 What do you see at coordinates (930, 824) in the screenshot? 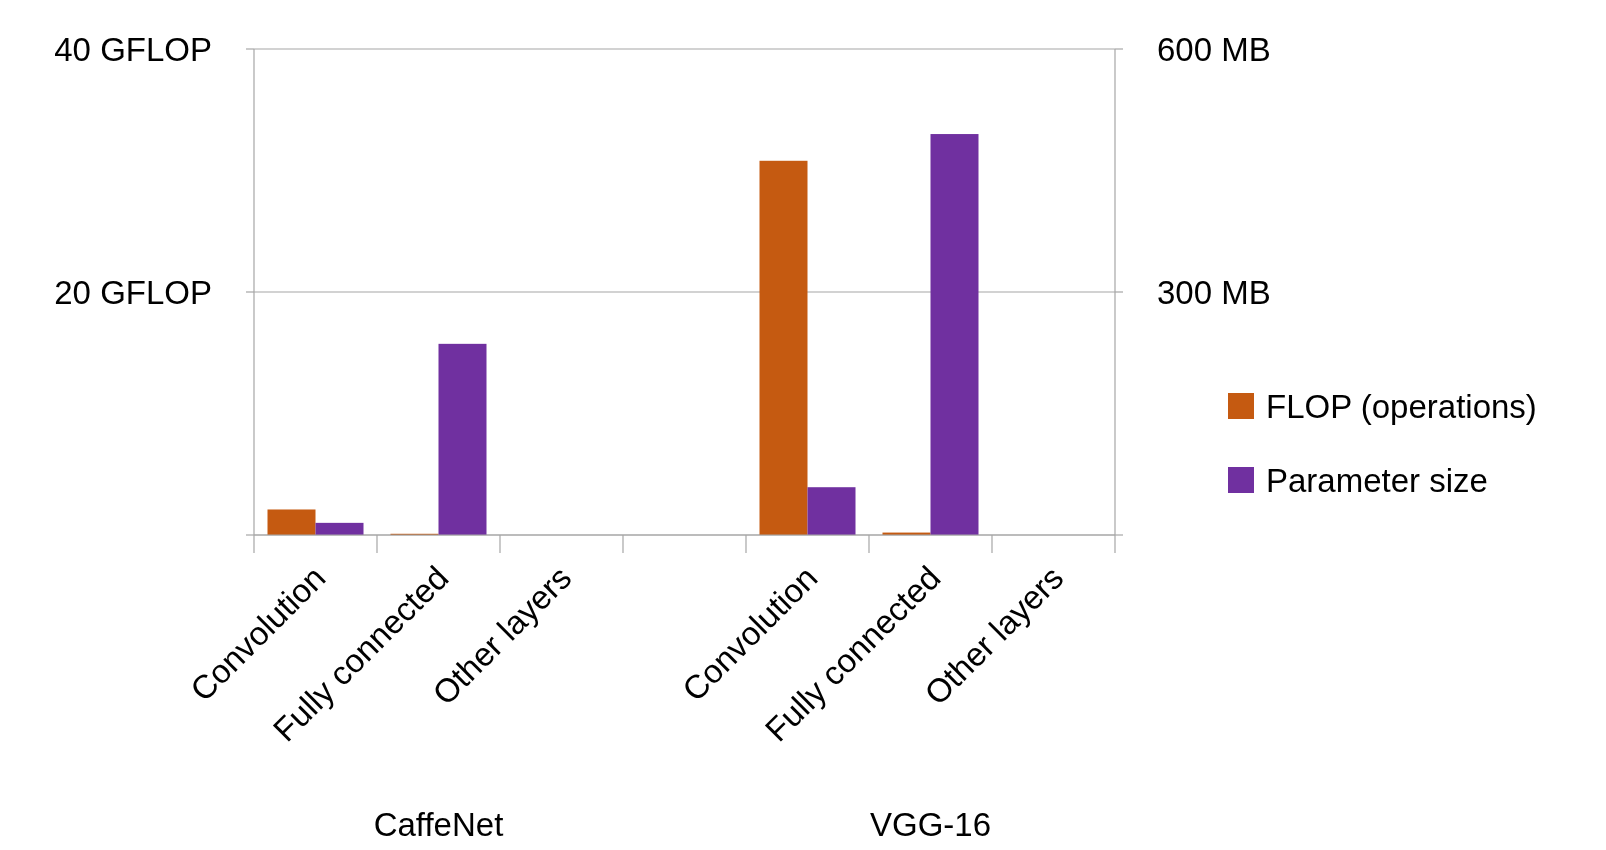
I see `text: VGG-16` at bounding box center [930, 824].